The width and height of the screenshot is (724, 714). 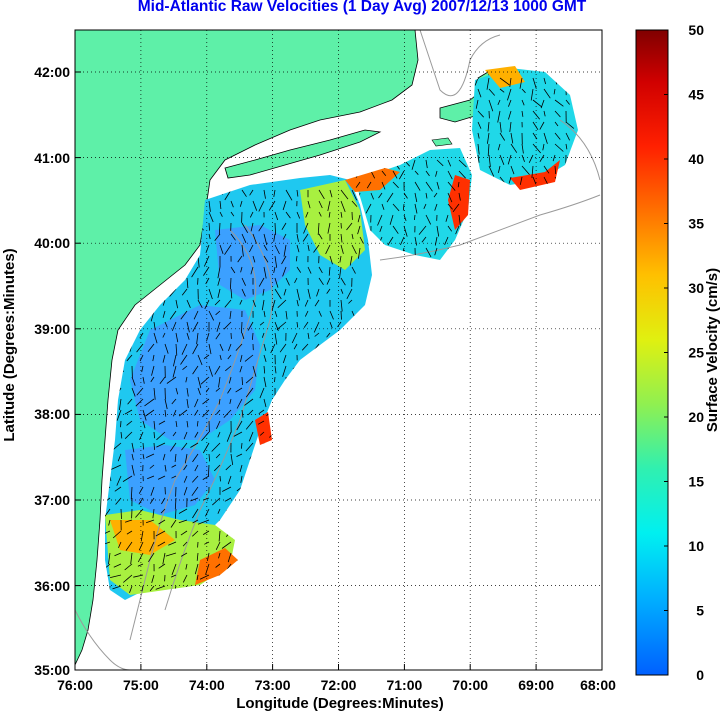 I want to click on y-axis-label: Latitude (Degrees:Minutes), so click(x=9, y=344).